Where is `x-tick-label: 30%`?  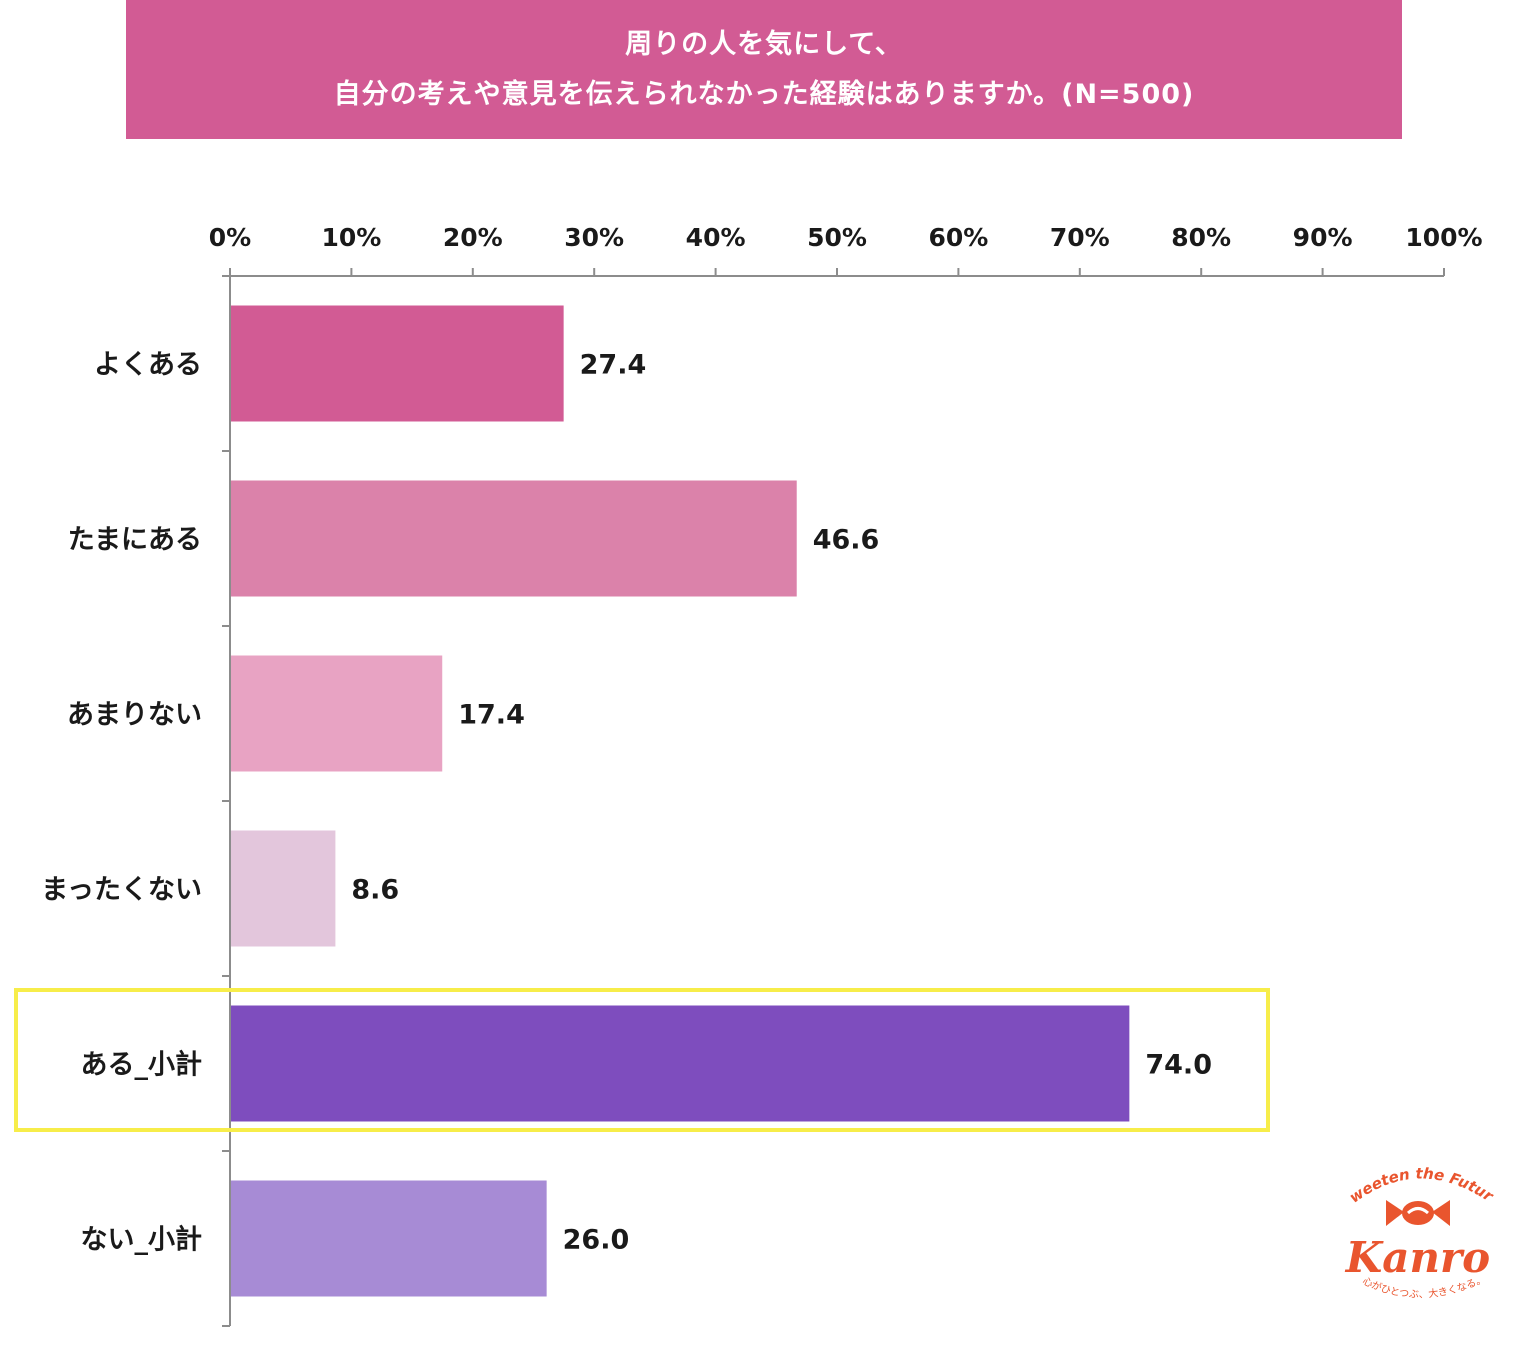
x-tick-label: 30% is located at coordinates (594, 237).